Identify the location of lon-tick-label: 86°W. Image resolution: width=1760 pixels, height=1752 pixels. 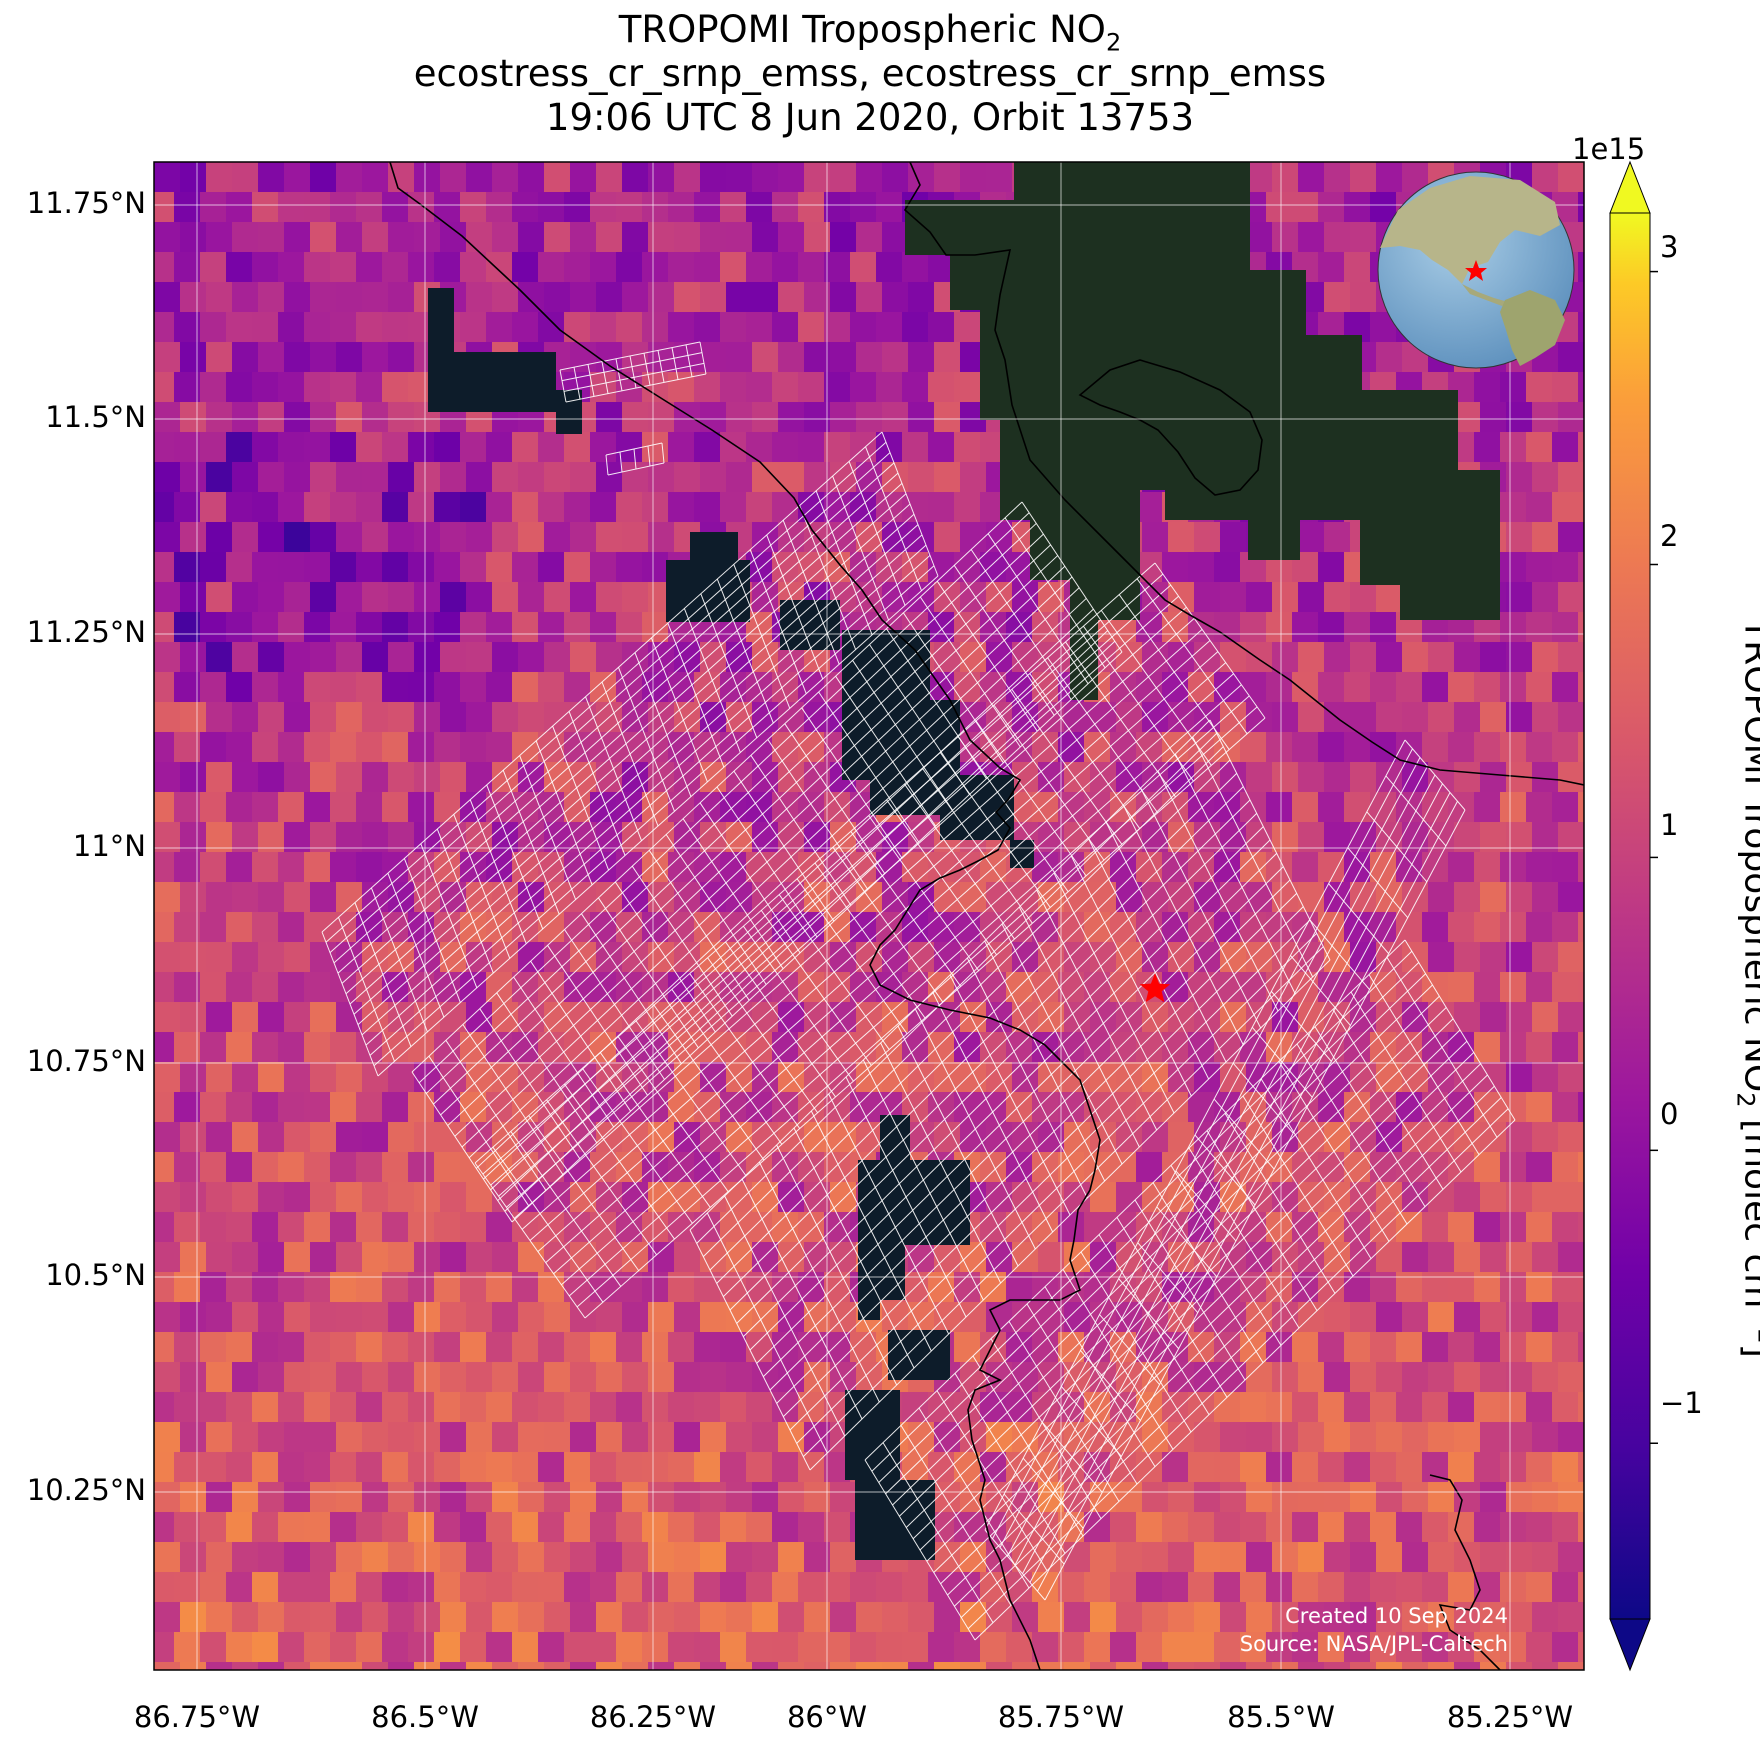
(827, 1717).